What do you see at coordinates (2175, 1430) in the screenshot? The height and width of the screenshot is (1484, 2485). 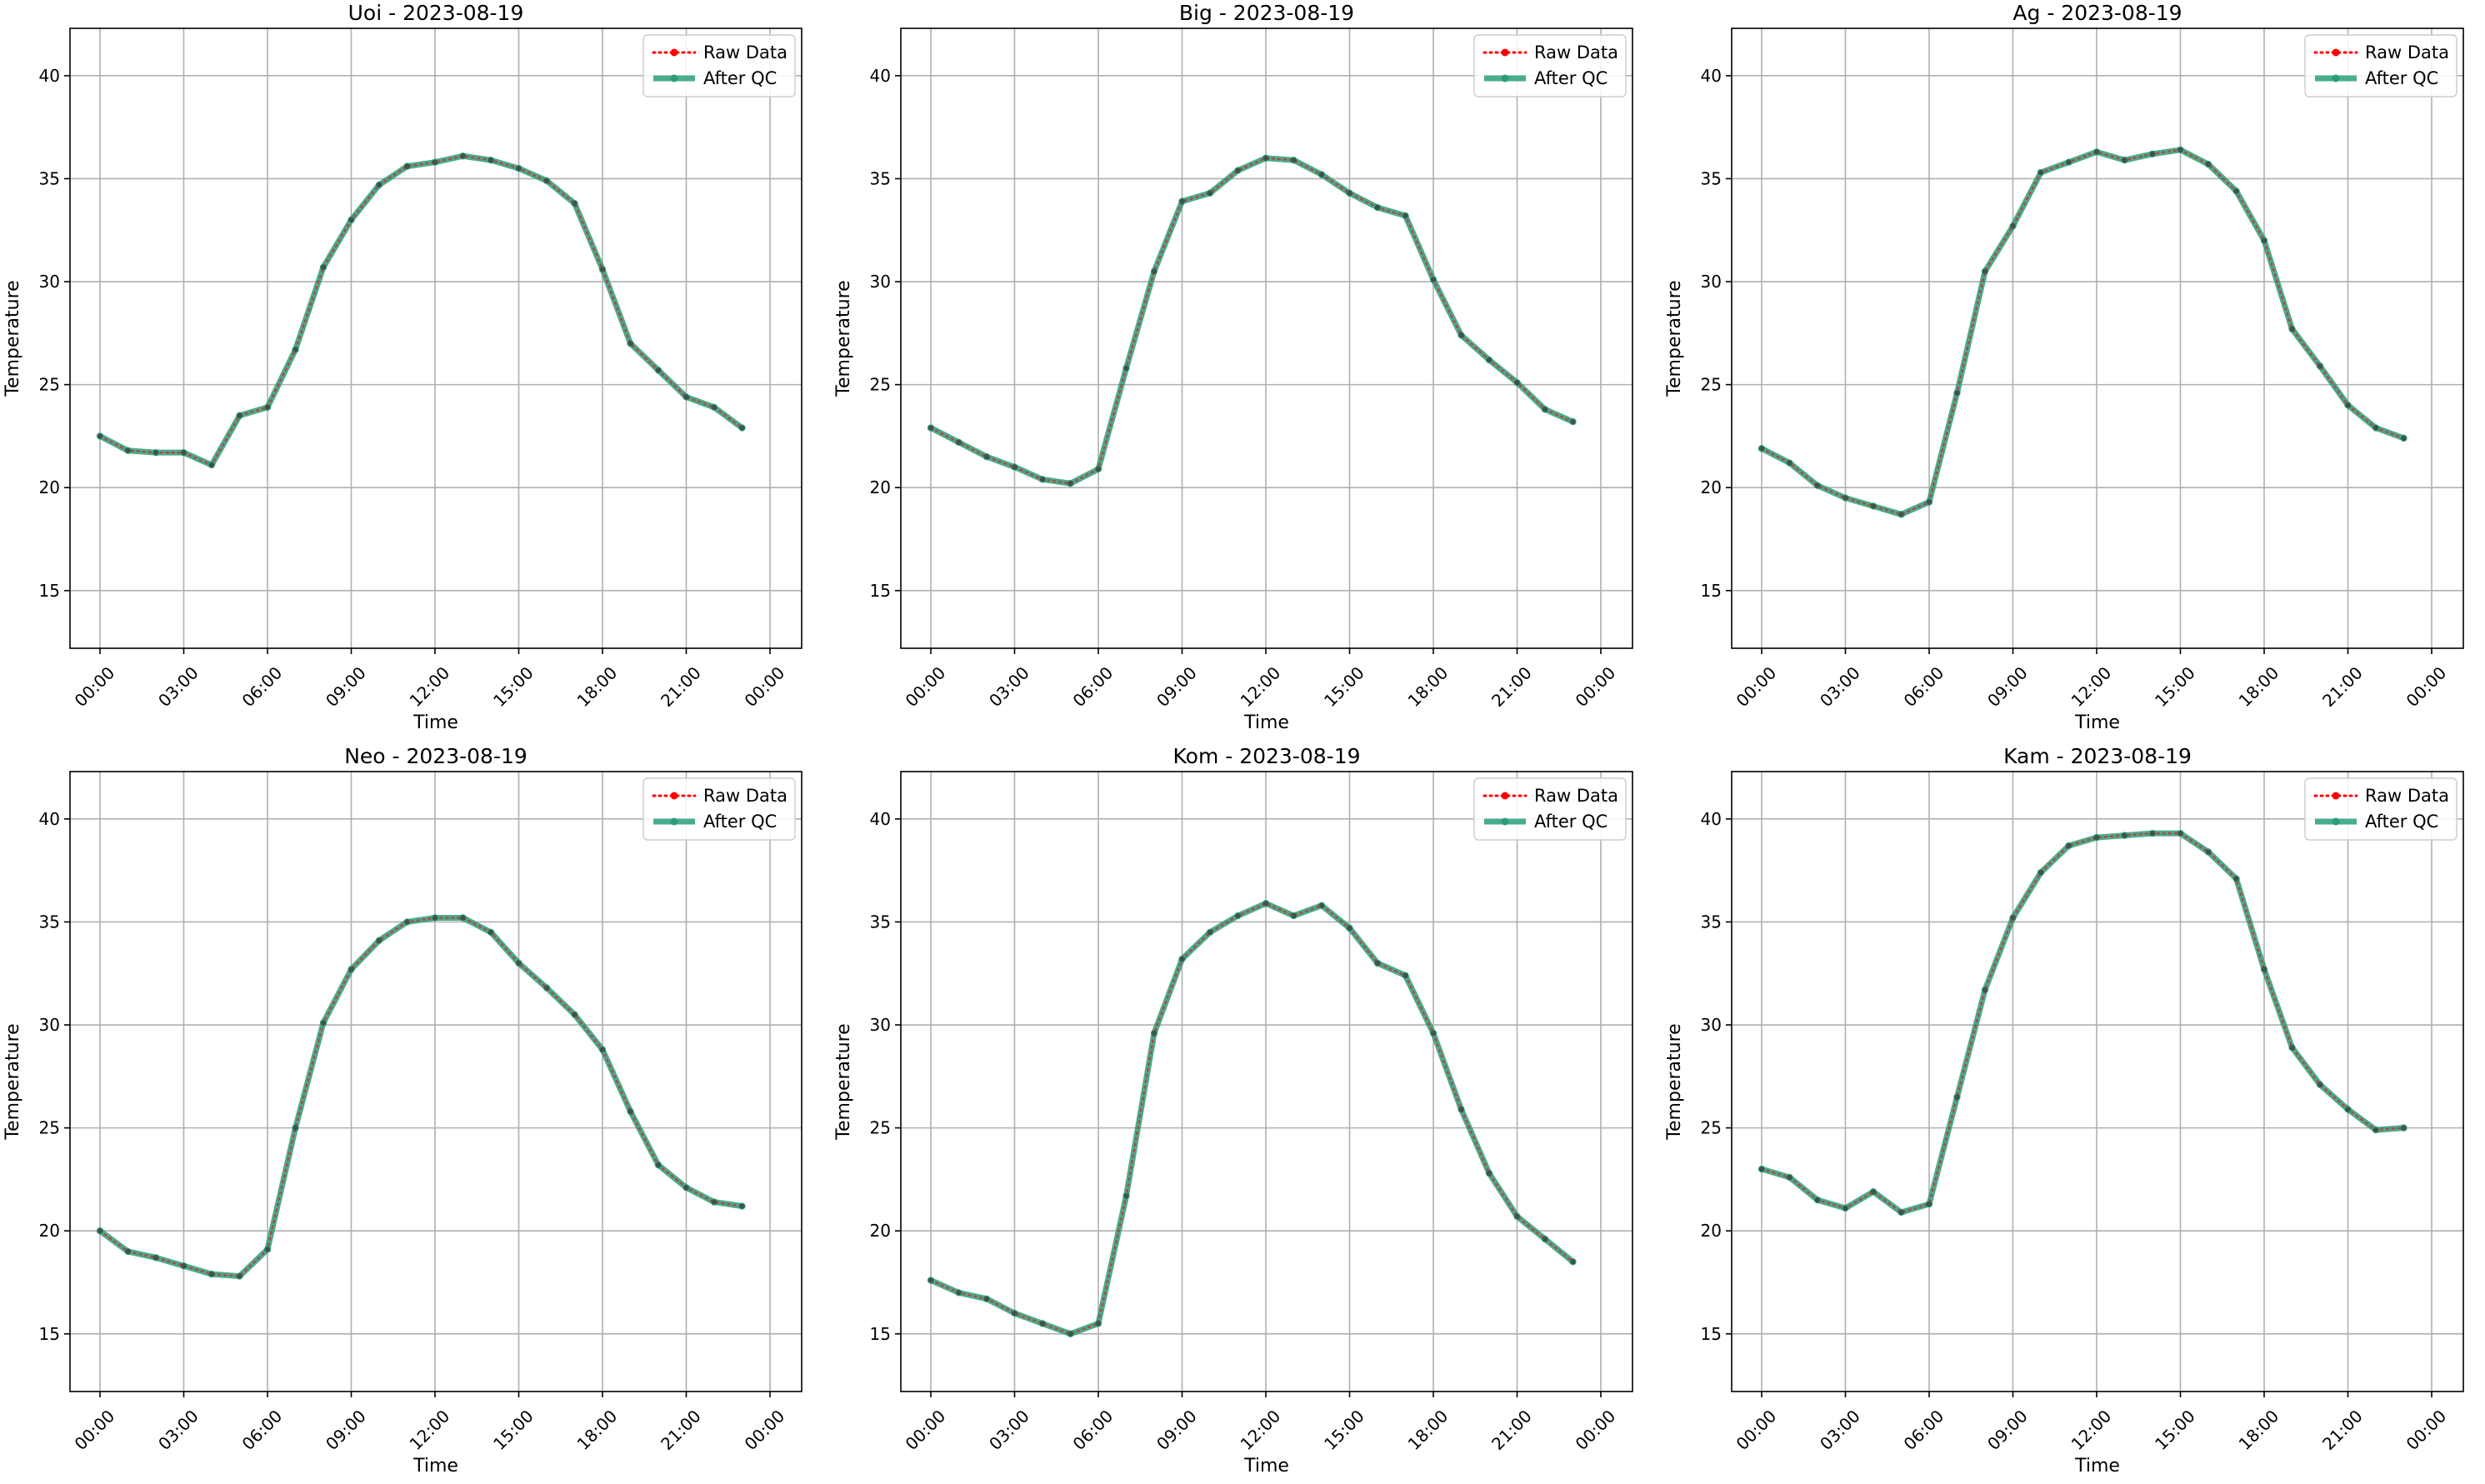 I see `x-tick-label: 15:00` at bounding box center [2175, 1430].